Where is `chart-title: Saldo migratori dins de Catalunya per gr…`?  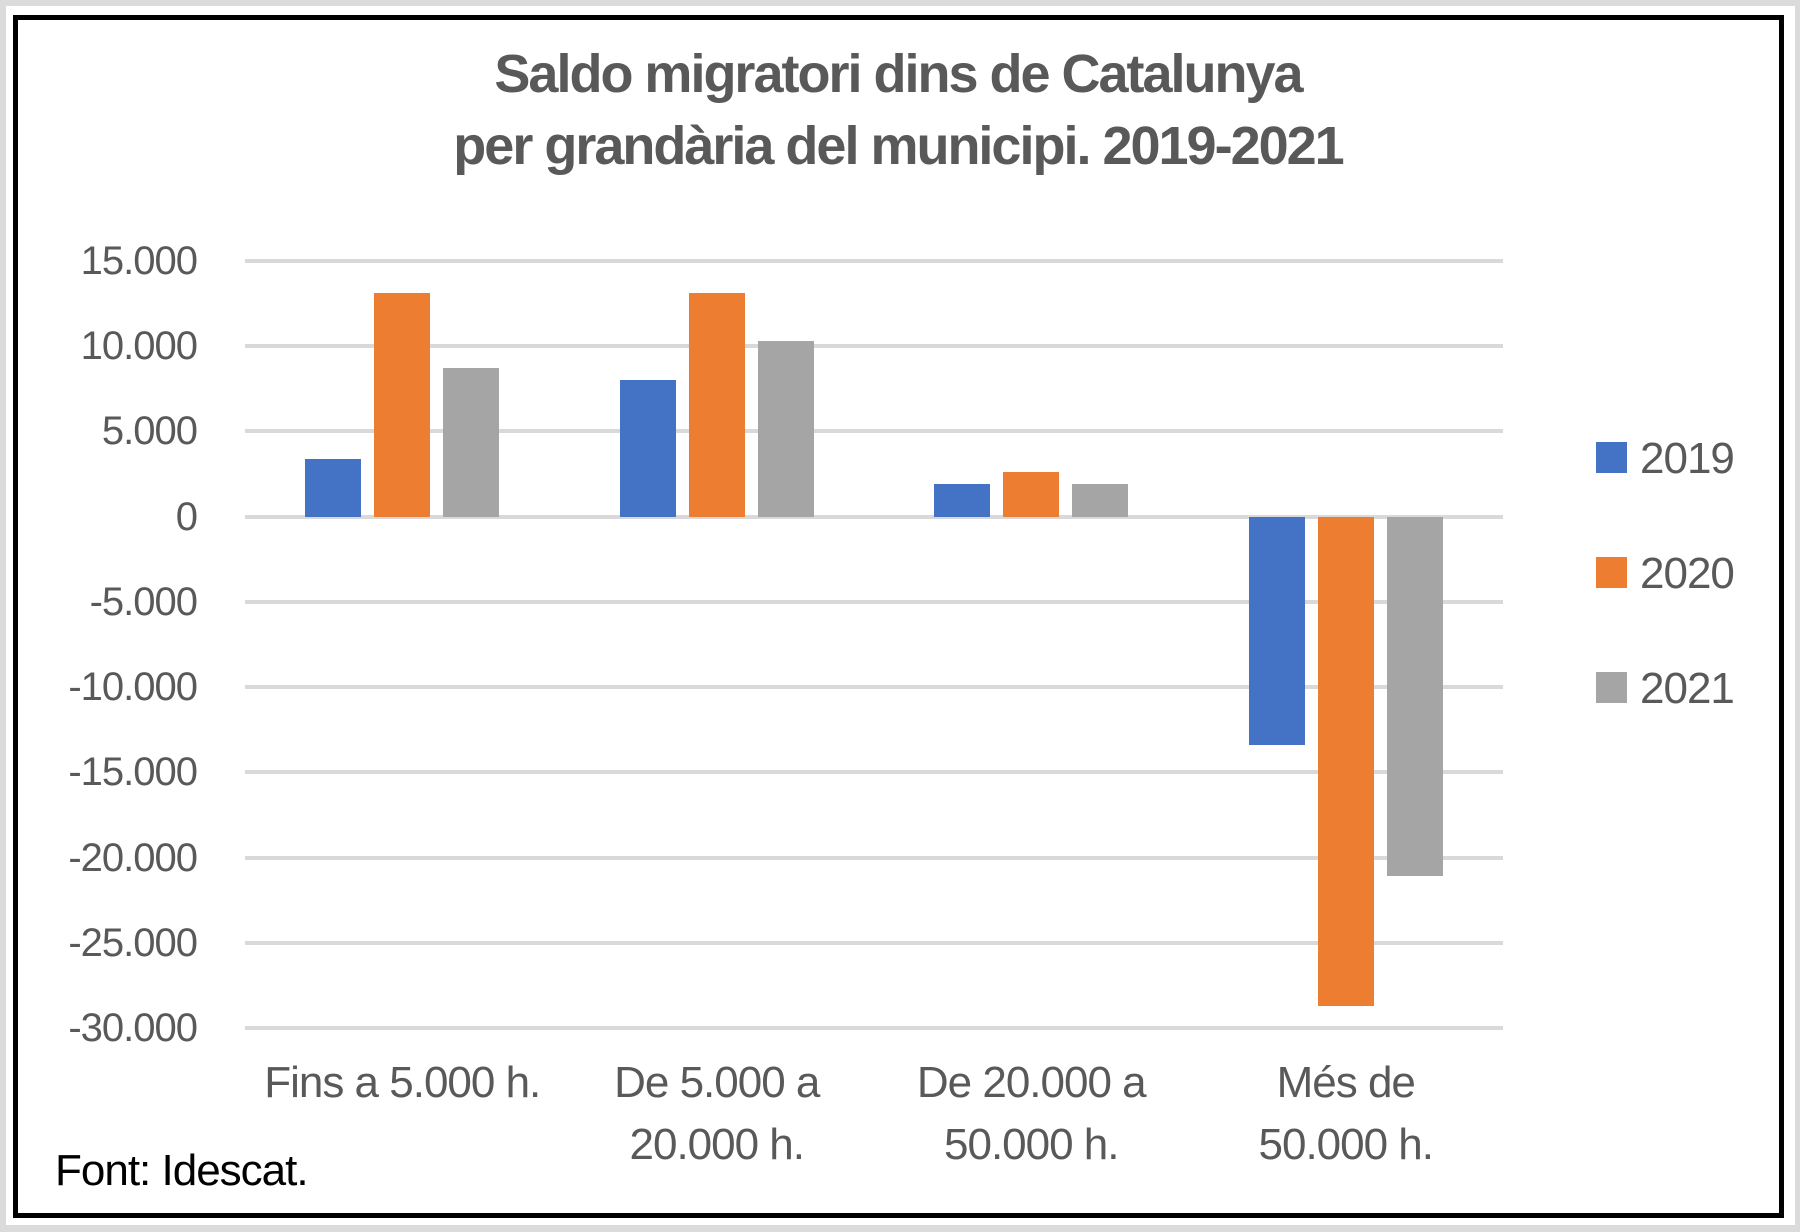 chart-title: Saldo migratori dins de Catalunya per gr… is located at coordinates (898, 110).